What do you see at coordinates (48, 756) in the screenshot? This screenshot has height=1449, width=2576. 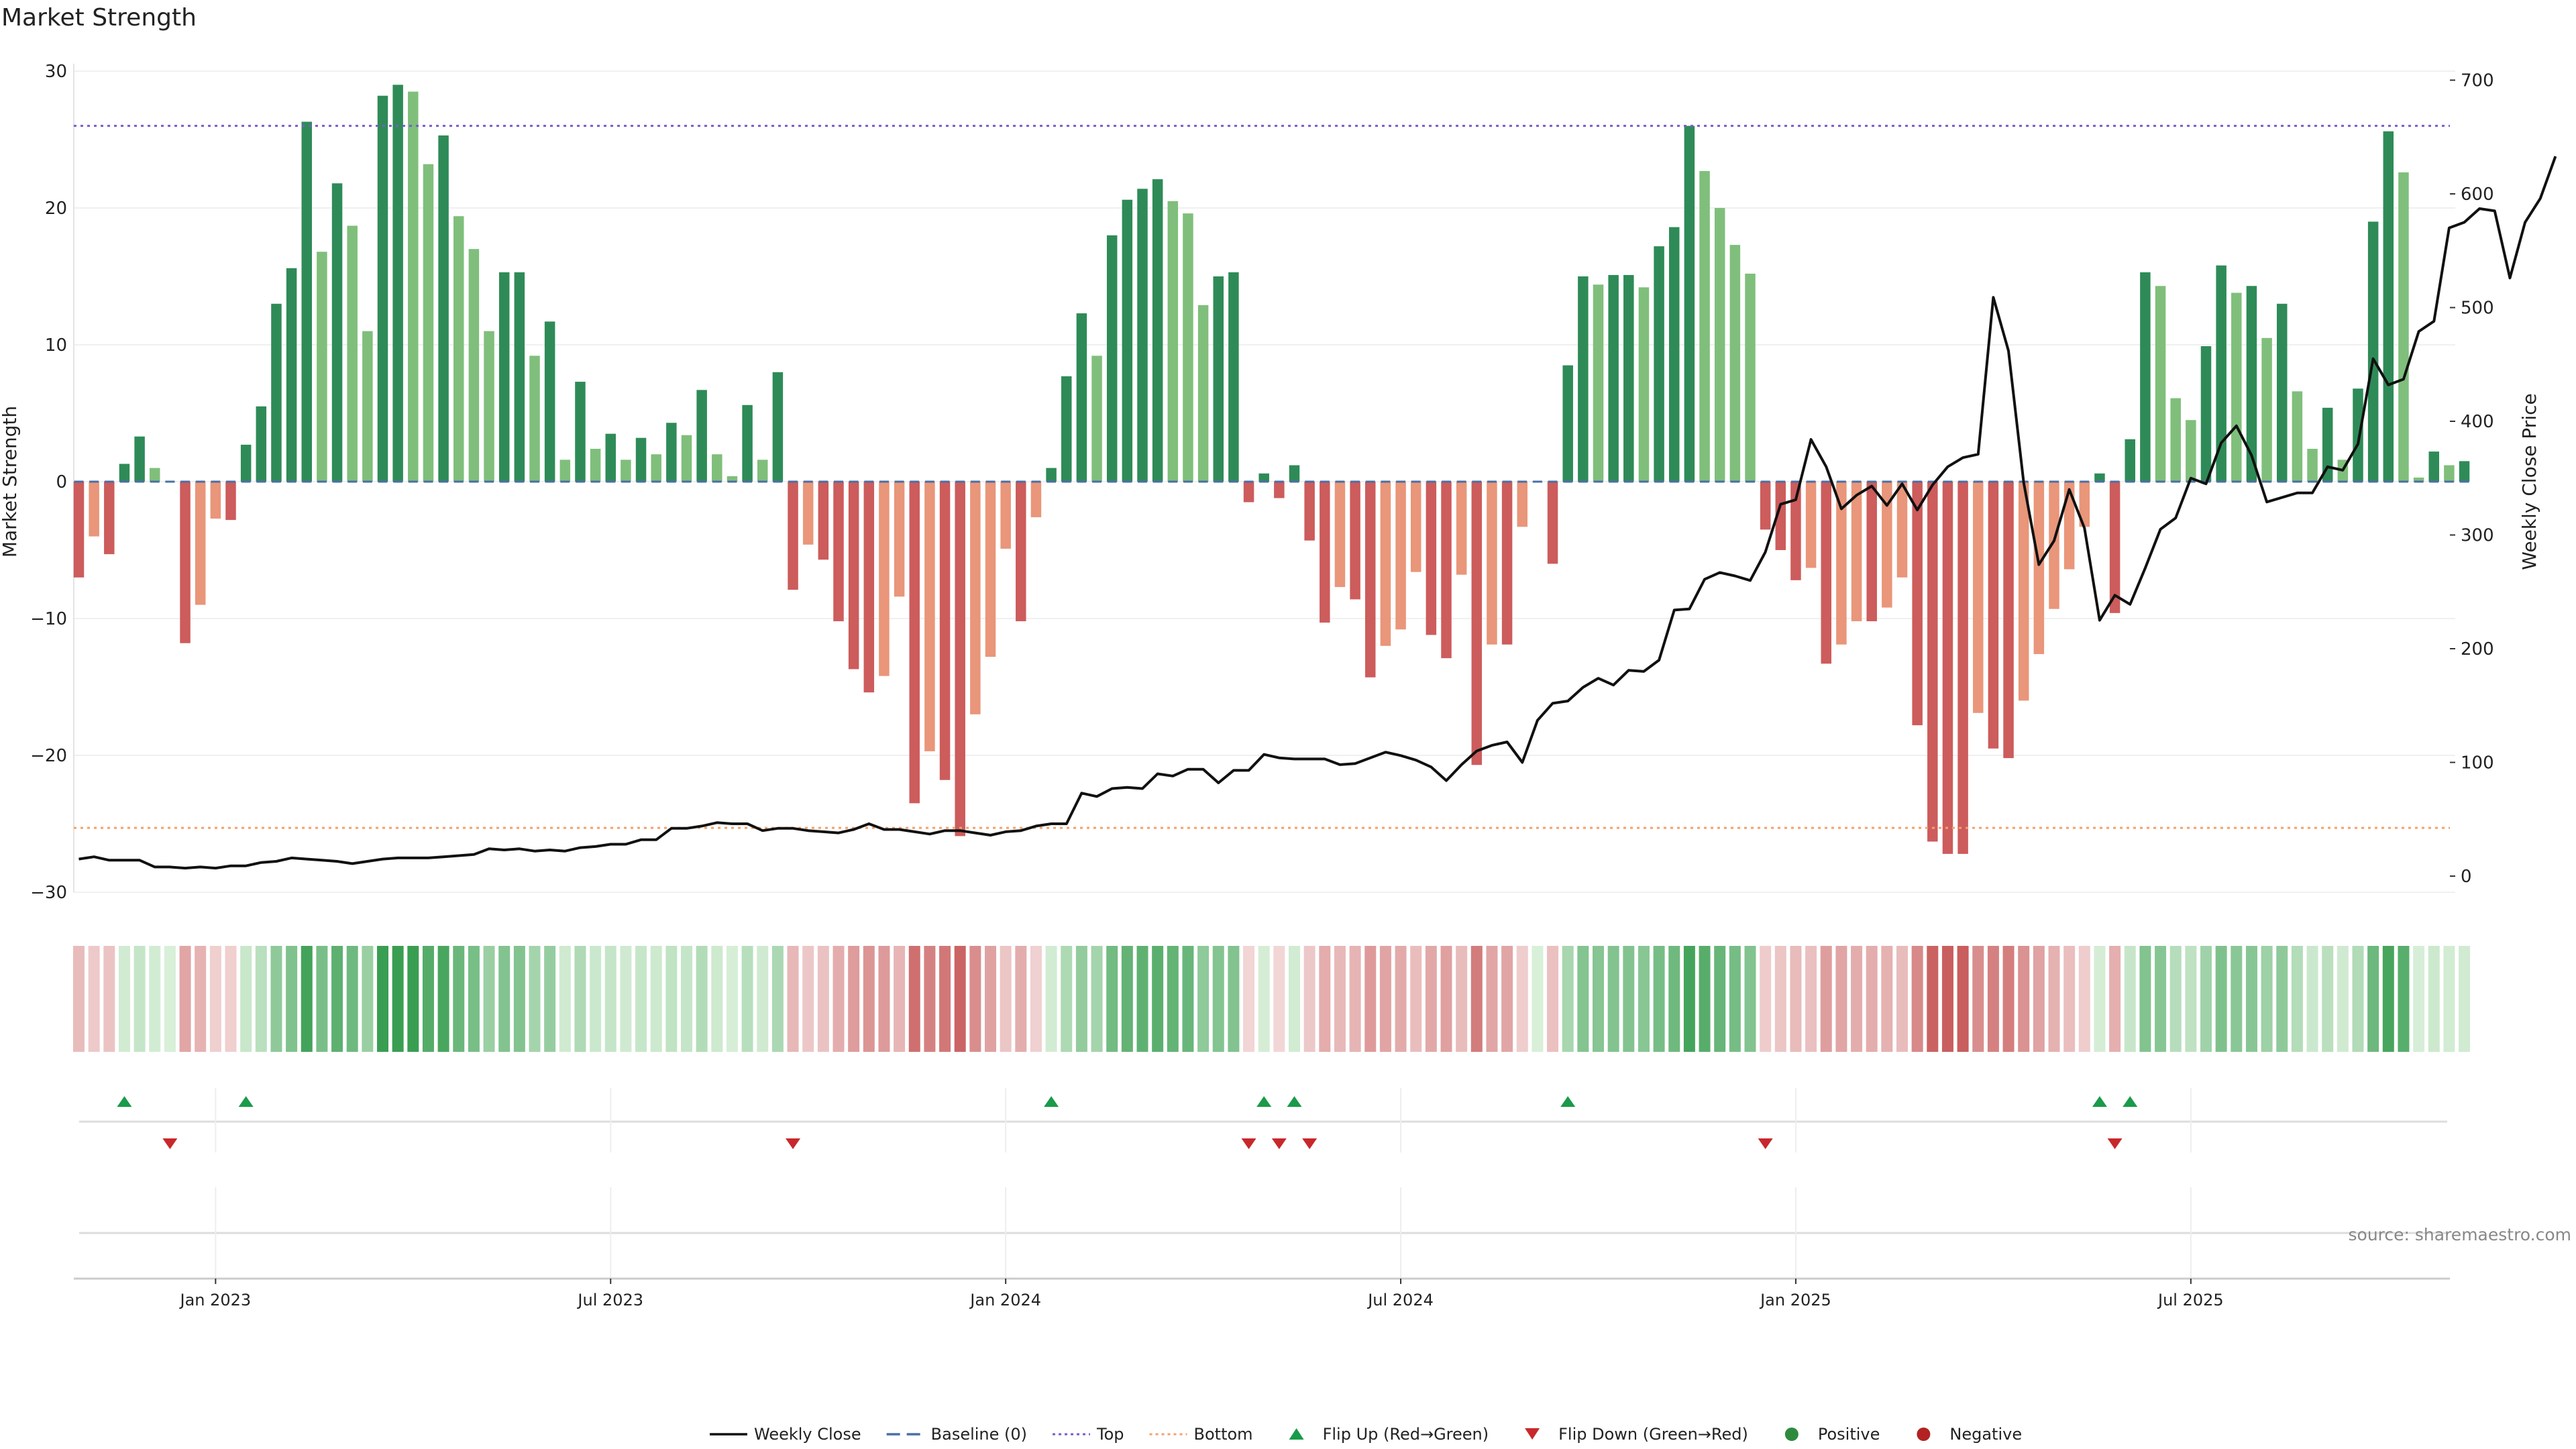 I see `left-tick-label: −20` at bounding box center [48, 756].